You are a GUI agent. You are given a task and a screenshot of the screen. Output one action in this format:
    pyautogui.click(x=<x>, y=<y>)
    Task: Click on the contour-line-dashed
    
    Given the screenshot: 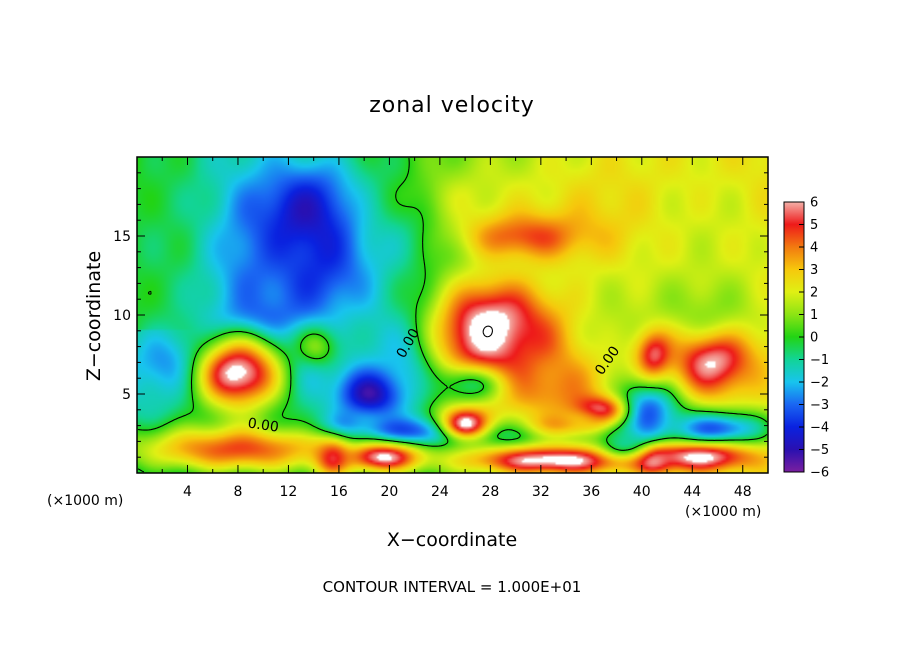 What is the action you would take?
    pyautogui.click(x=488, y=331)
    